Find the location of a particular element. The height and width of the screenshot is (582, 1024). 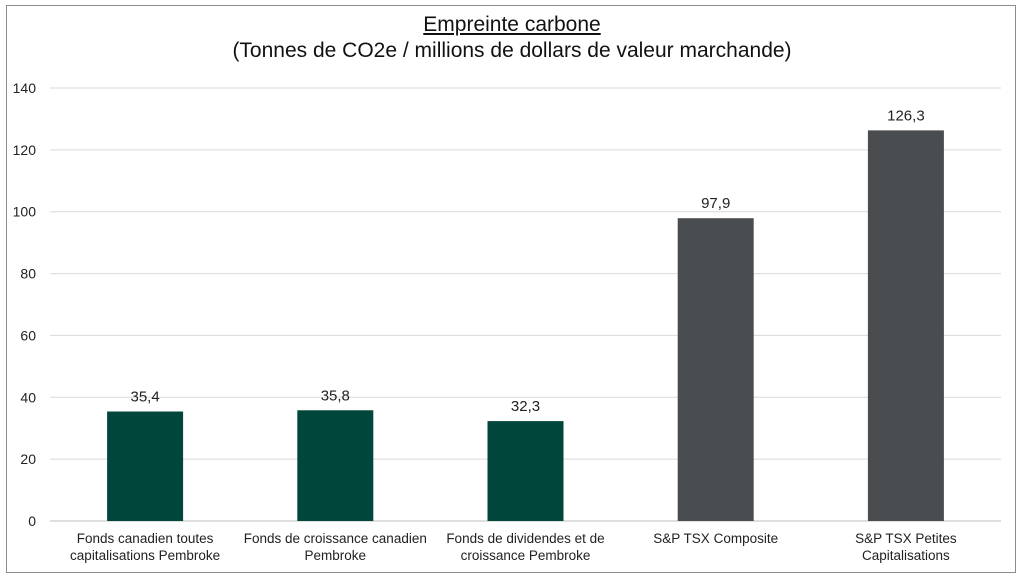

x-category-label: Fonds canadien toutes is located at coordinates (145, 538).